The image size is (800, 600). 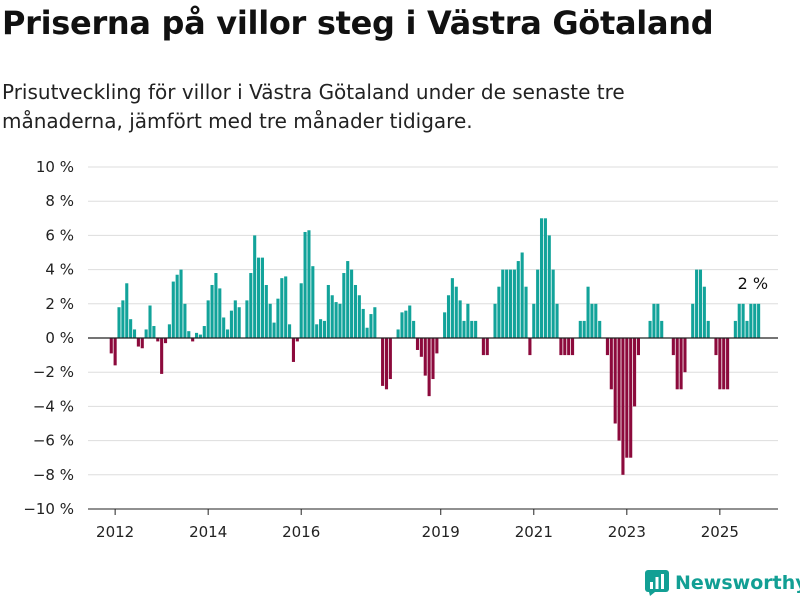 I want to click on y-tick-label: 6 %, so click(x=59, y=235).